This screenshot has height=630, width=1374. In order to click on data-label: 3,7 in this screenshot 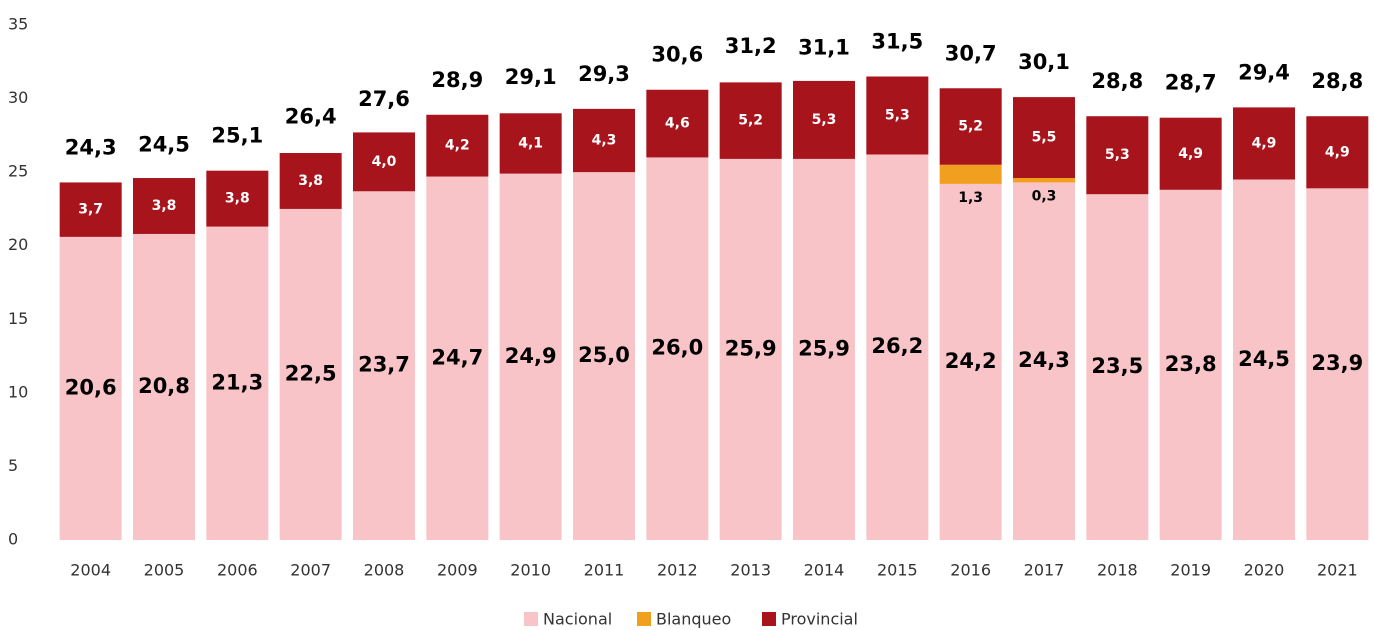, I will do `click(90, 210)`.